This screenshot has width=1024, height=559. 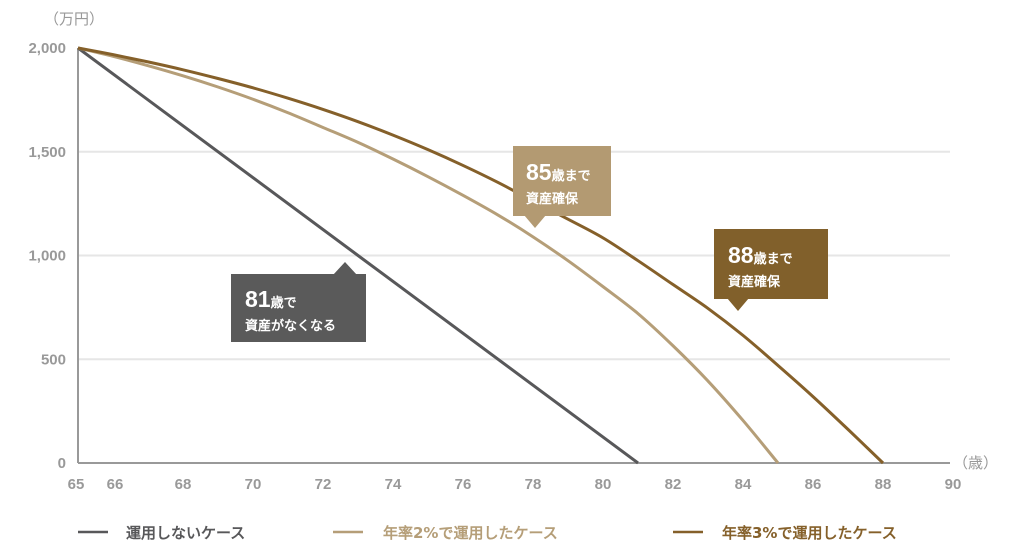 What do you see at coordinates (883, 484) in the screenshot?
I see `x-tick-label: 88` at bounding box center [883, 484].